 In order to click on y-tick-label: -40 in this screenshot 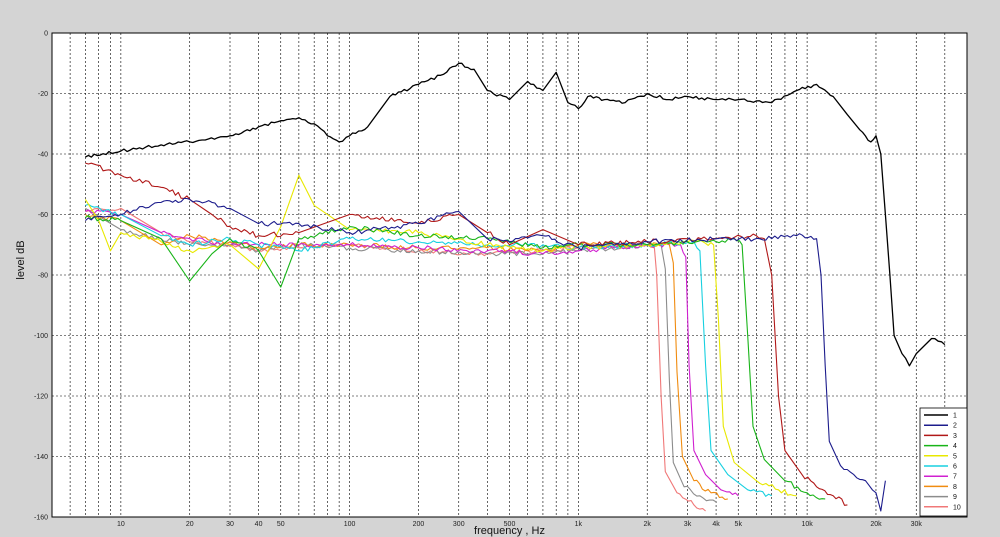, I will do `click(43, 155)`.